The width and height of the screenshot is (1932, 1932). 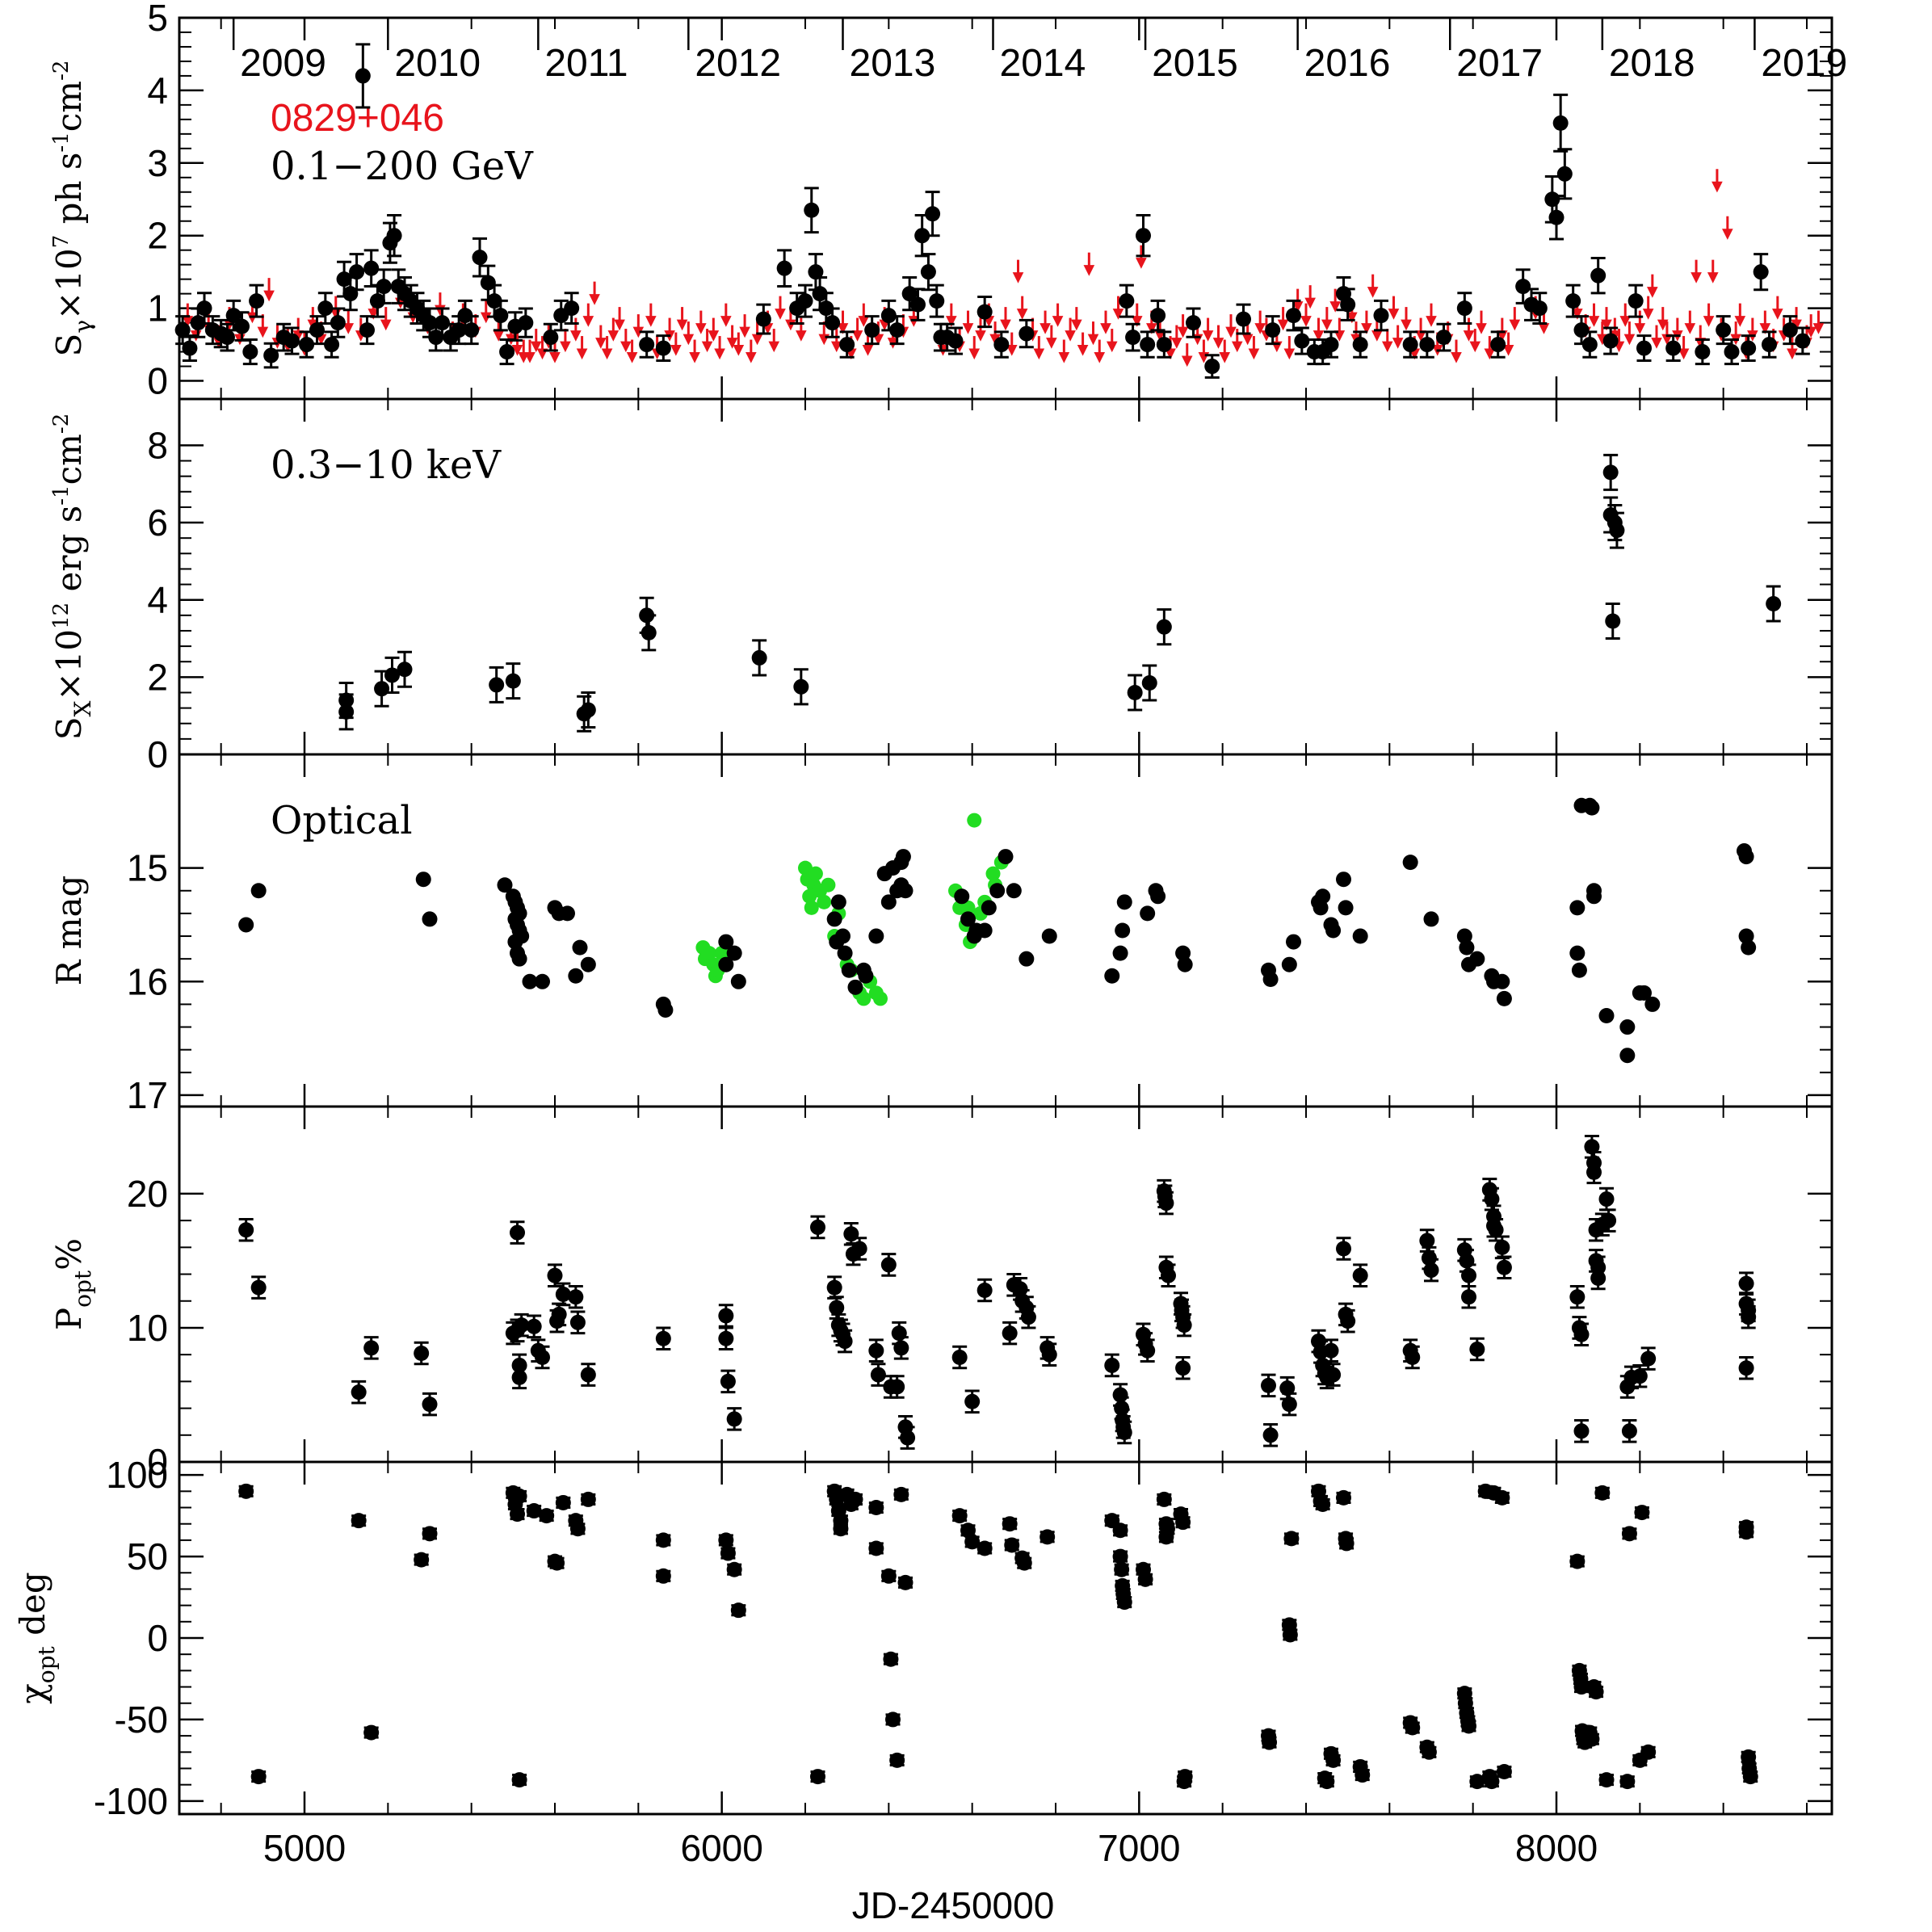 What do you see at coordinates (721, 1848) in the screenshot?
I see `x-tick-label: 6000` at bounding box center [721, 1848].